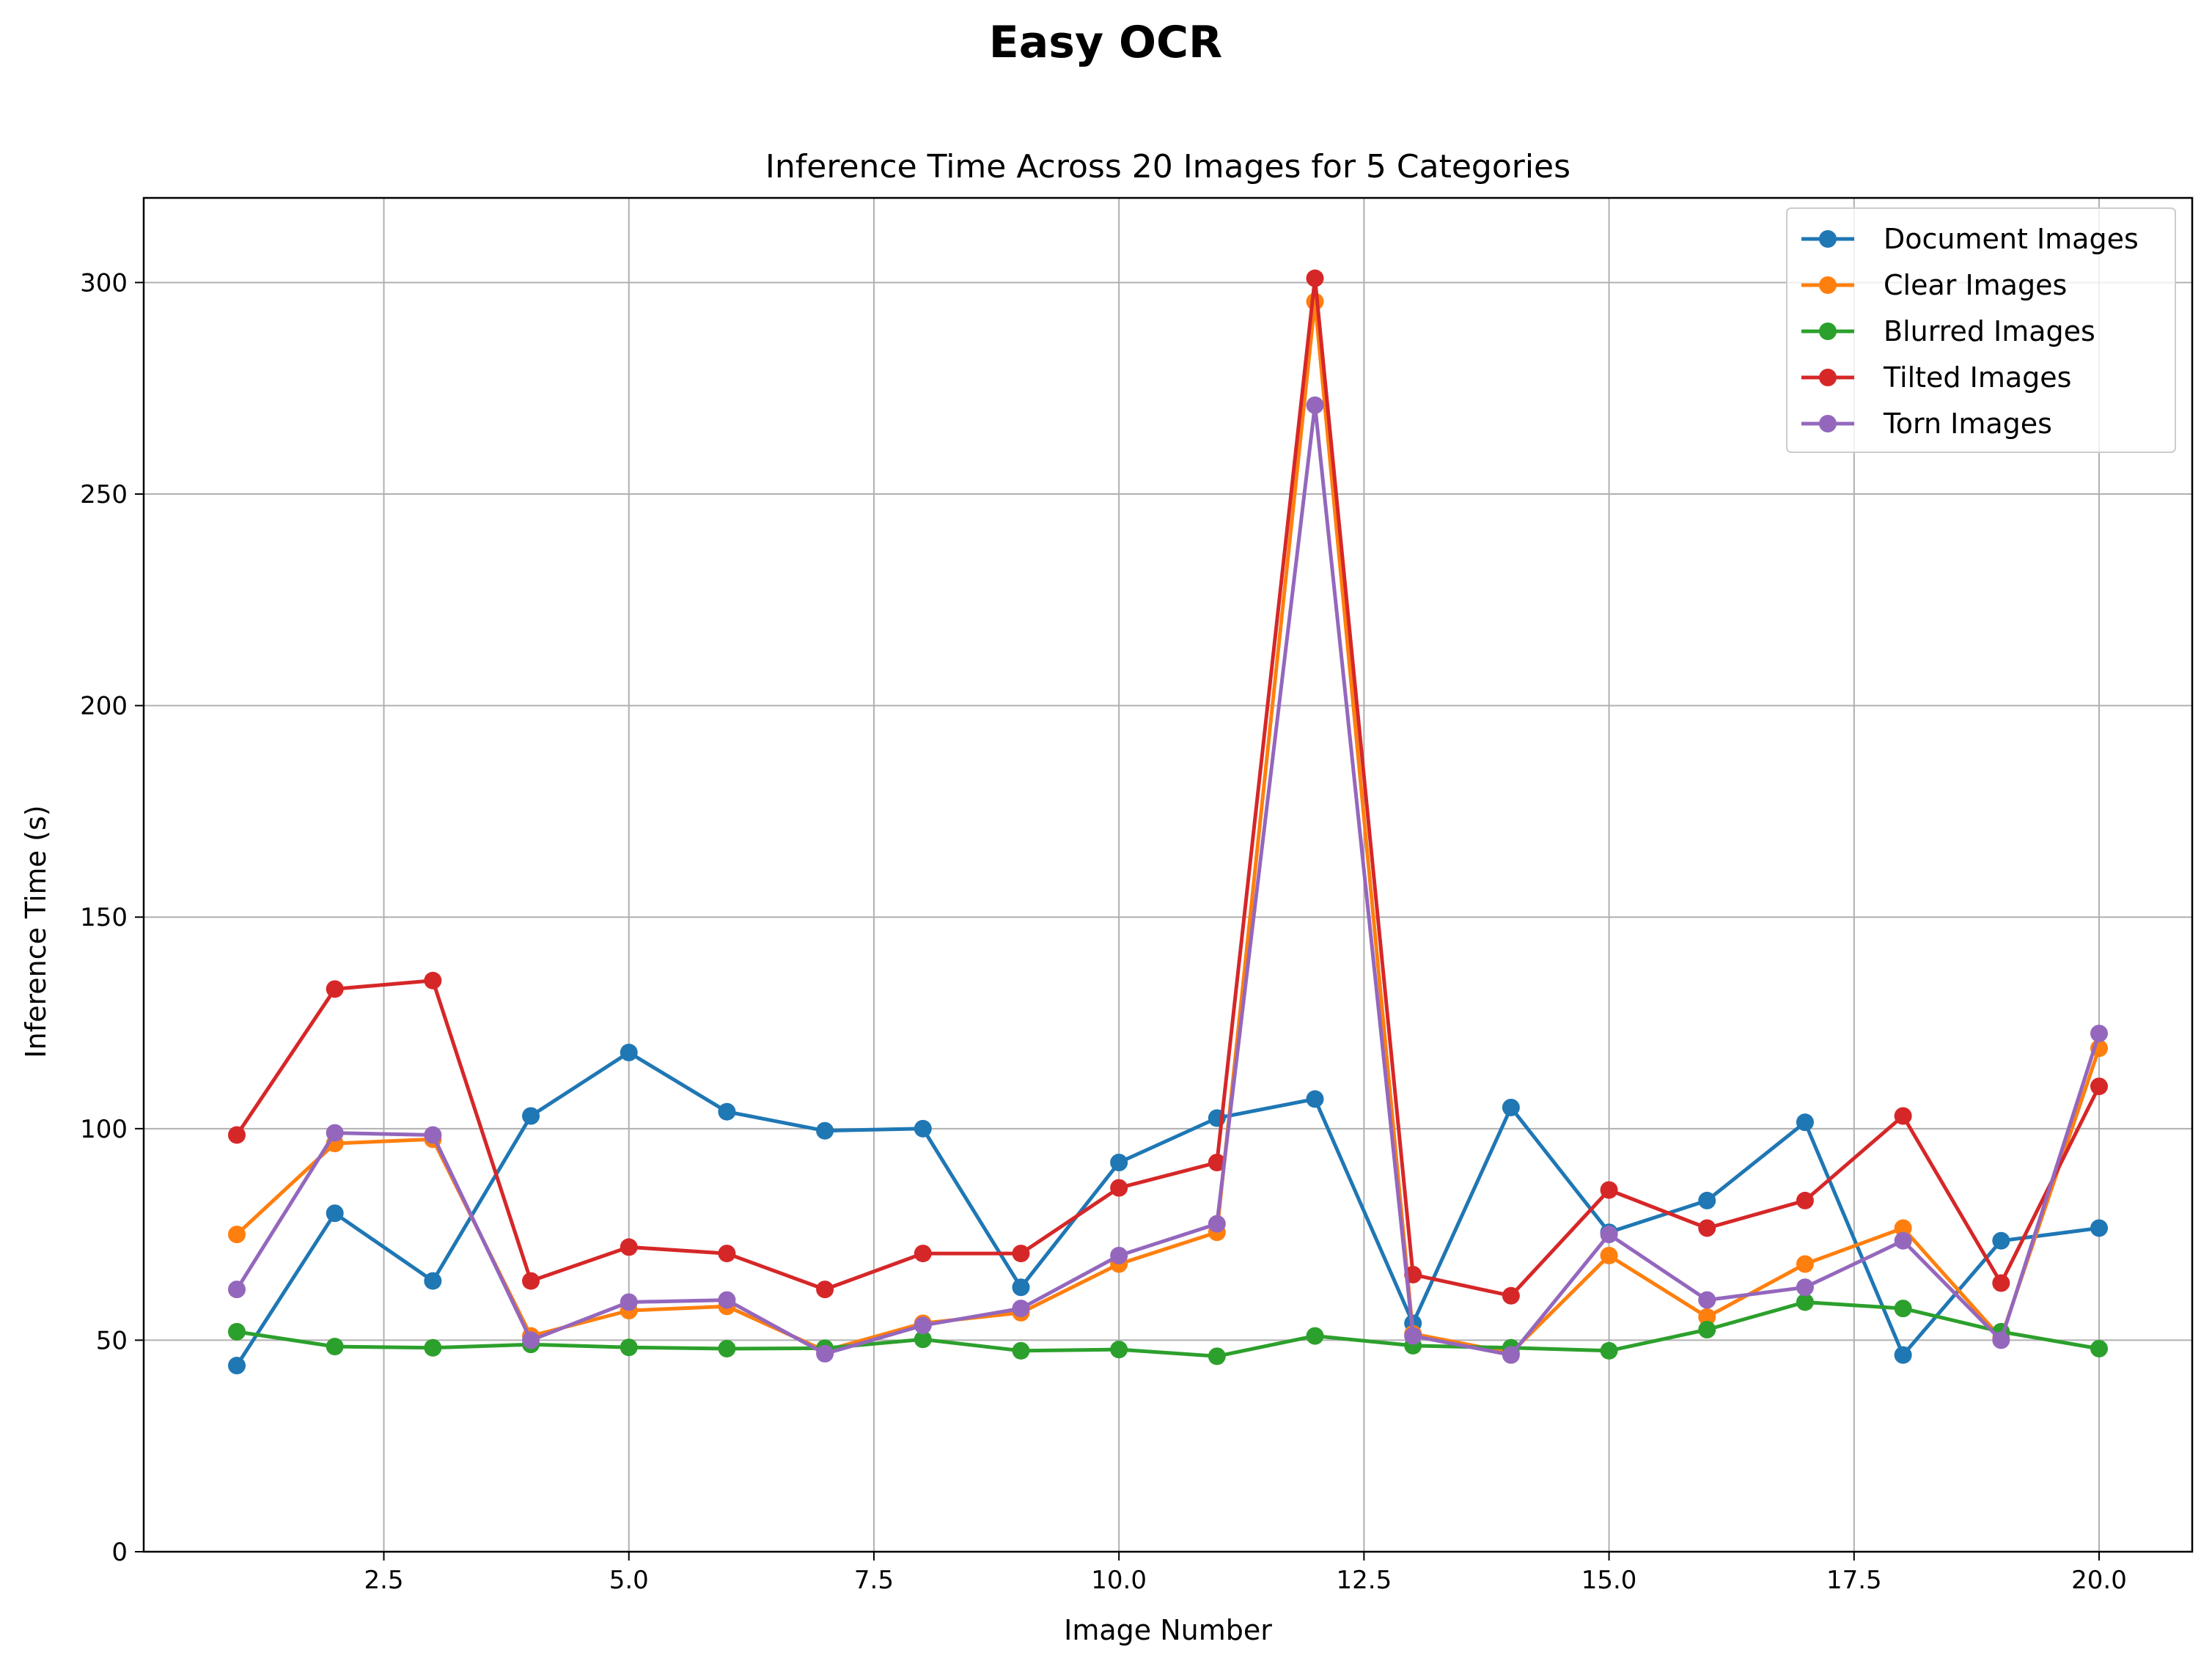 This screenshot has width=2212, height=1669. I want to click on x-tick-label: 10.0, so click(1119, 1580).